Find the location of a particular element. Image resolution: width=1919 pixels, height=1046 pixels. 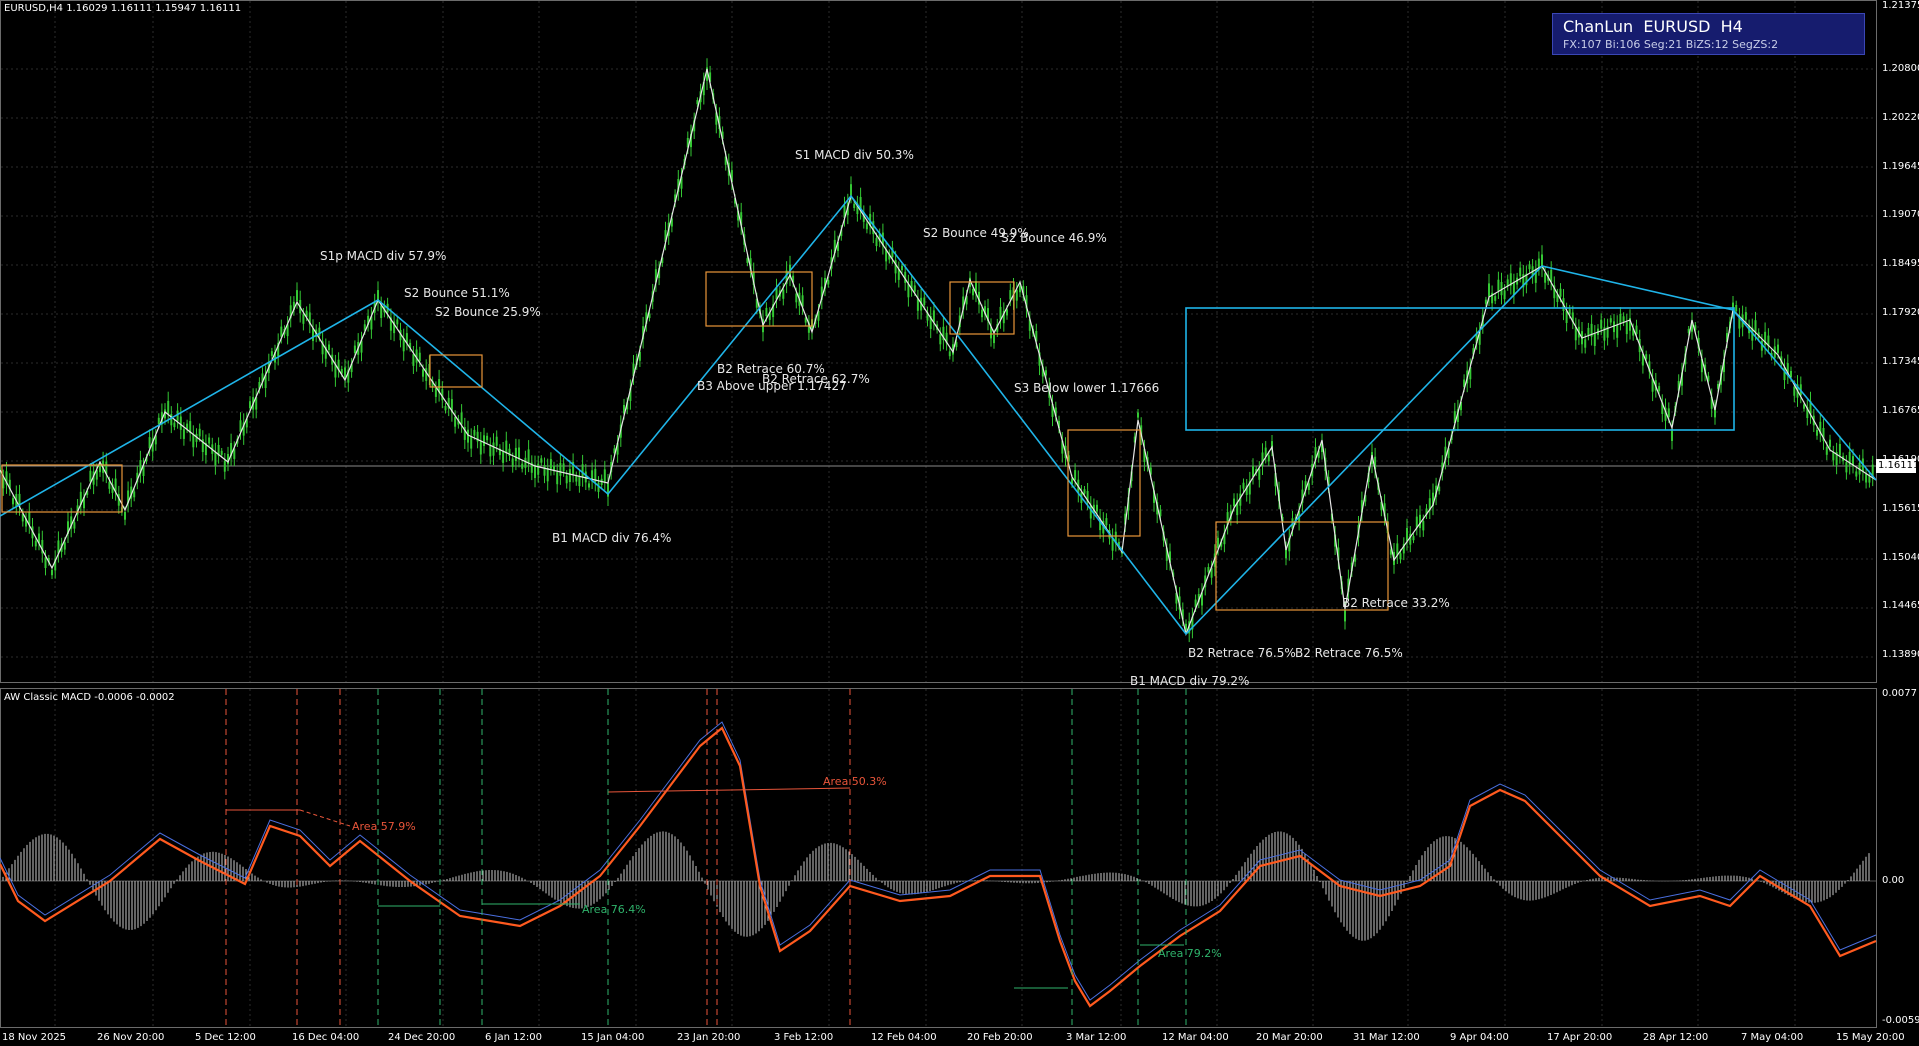

time-tick: 12 Feb 04:00 is located at coordinates (904, 1037).